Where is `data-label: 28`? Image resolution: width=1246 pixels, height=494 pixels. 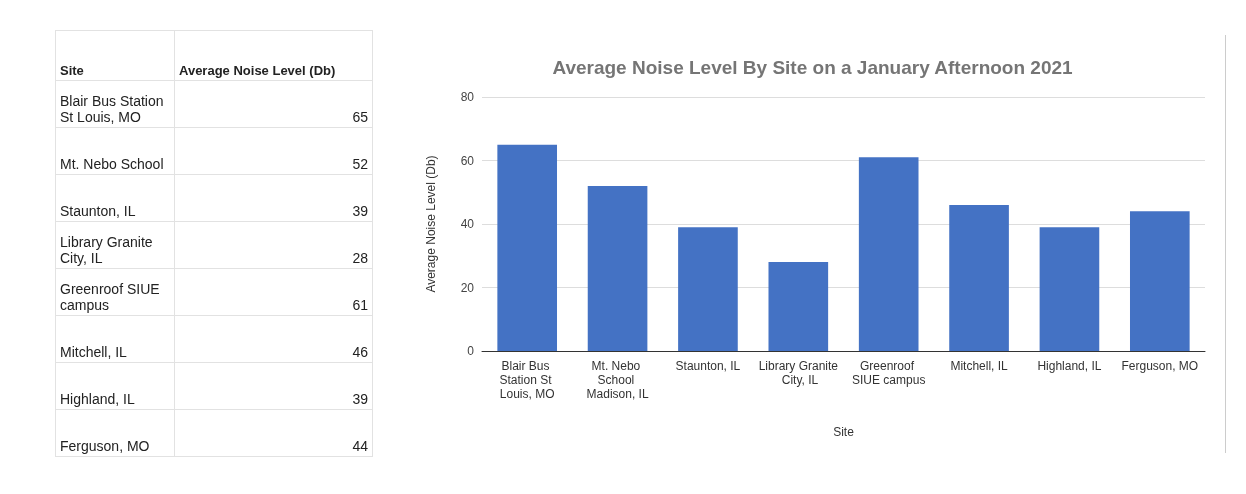 data-label: 28 is located at coordinates (273, 245).